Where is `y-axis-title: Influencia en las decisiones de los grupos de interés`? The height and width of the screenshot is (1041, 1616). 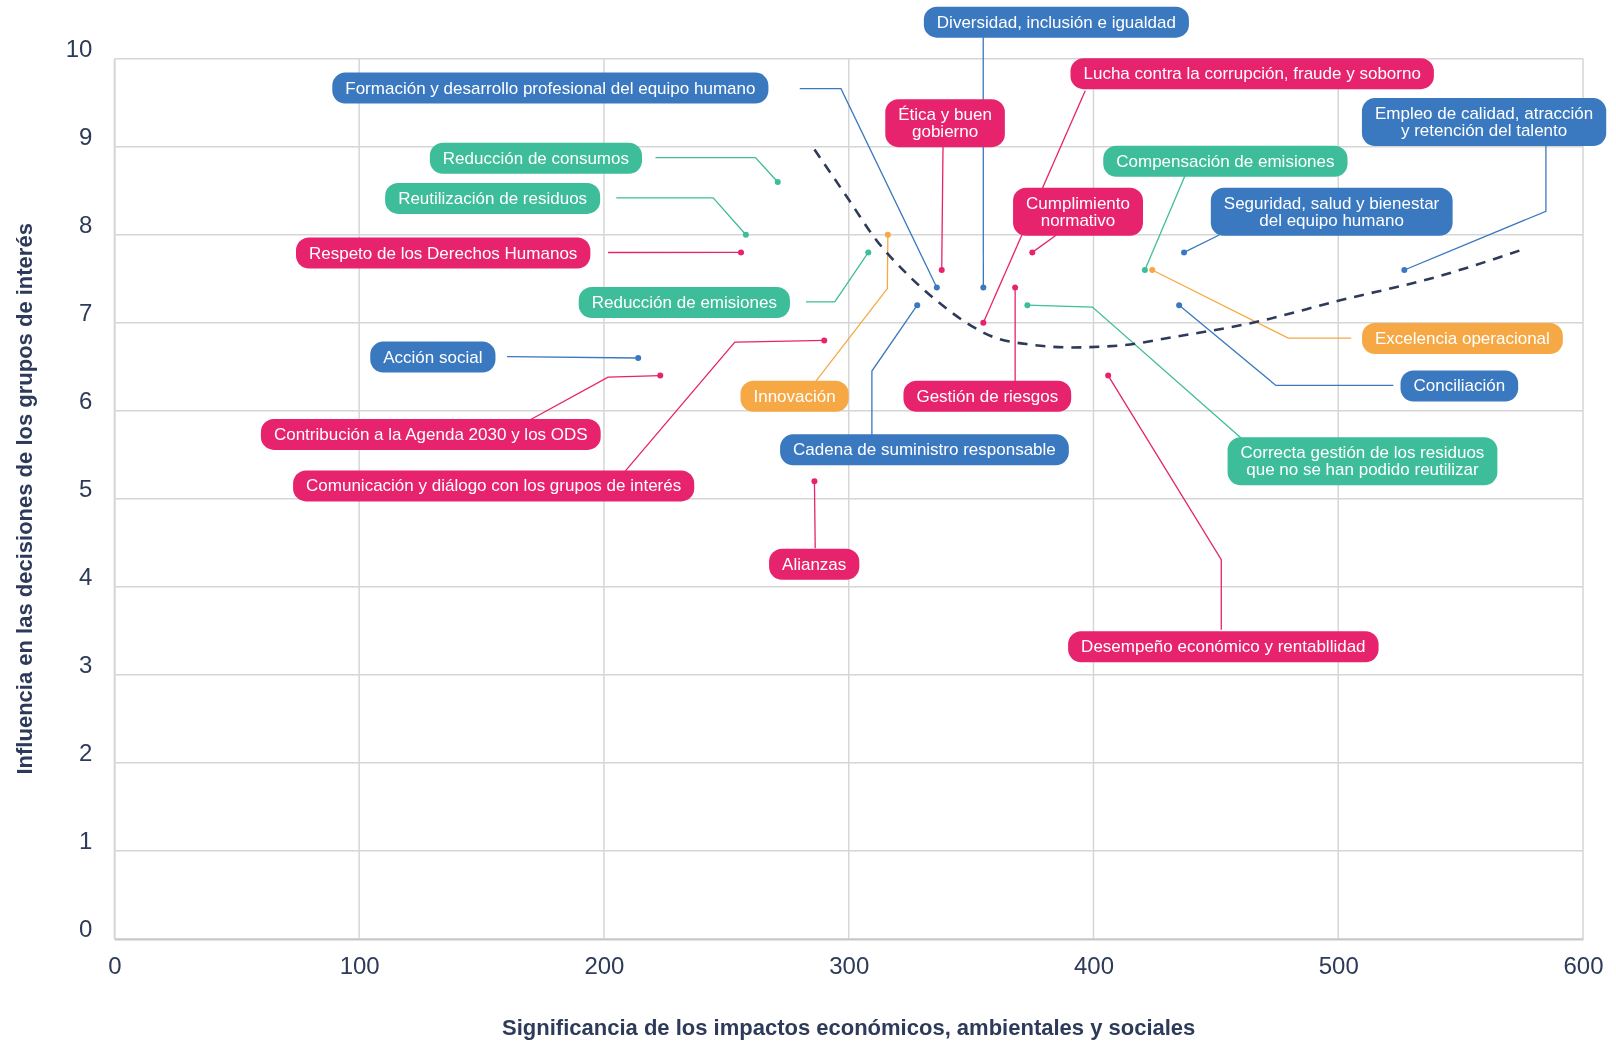 y-axis-title: Influencia en las decisiones de los grupos de interés is located at coordinates (24, 499).